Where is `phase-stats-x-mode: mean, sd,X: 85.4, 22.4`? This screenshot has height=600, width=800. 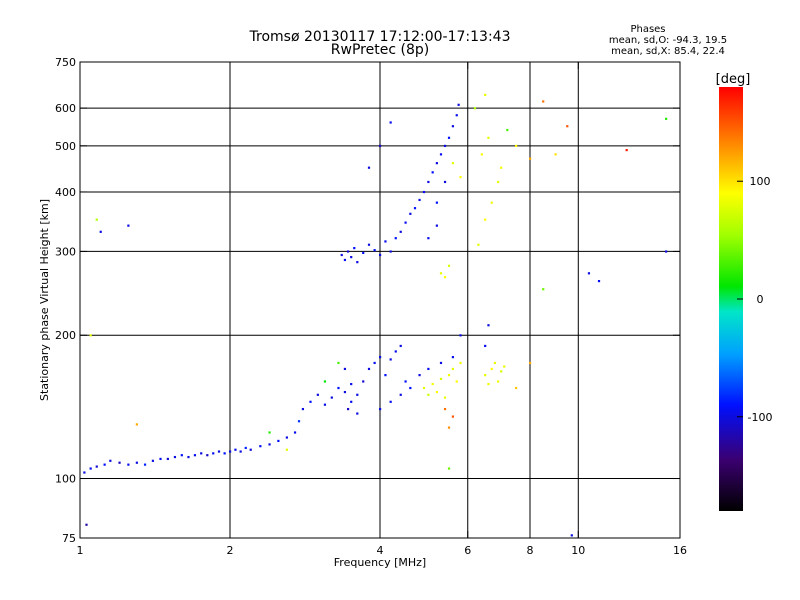
phase-stats-x-mode: mean, sd,X: 85.4, 22.4 is located at coordinates (668, 51).